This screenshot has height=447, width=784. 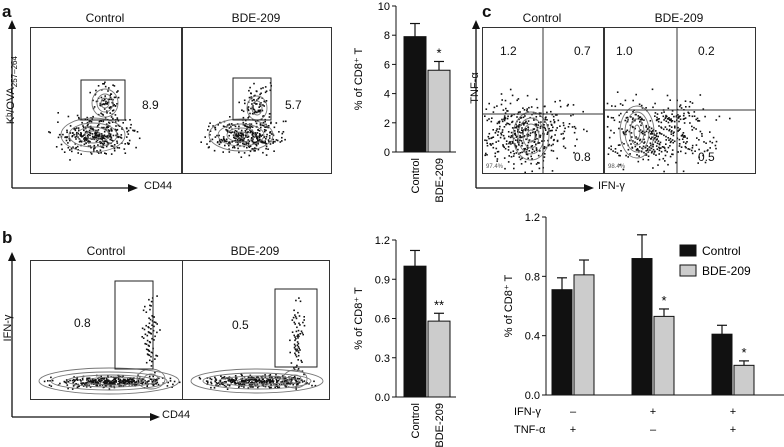 I want to click on significance-mark: *, so click(x=663, y=300).